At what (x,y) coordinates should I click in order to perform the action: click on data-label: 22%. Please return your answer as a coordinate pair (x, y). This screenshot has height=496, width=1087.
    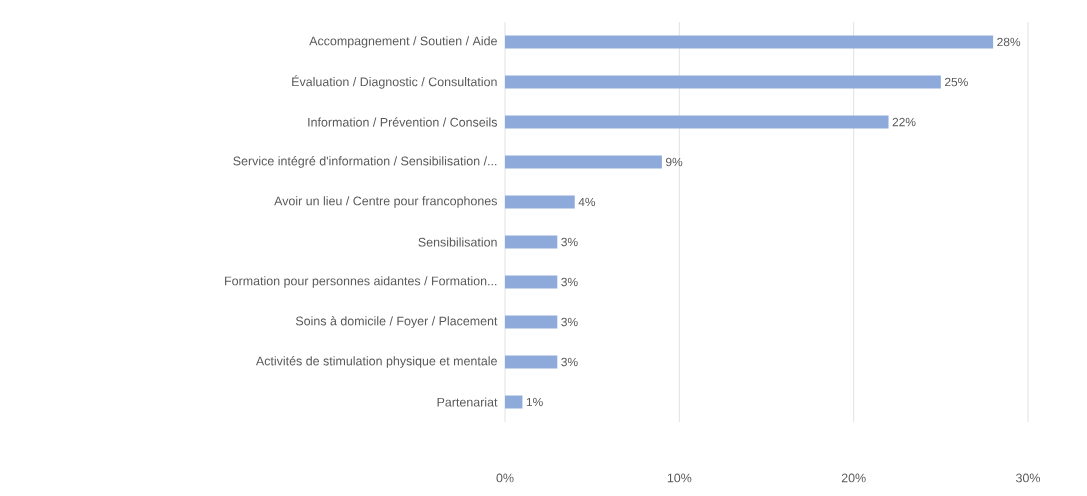
    Looking at the image, I should click on (904, 122).